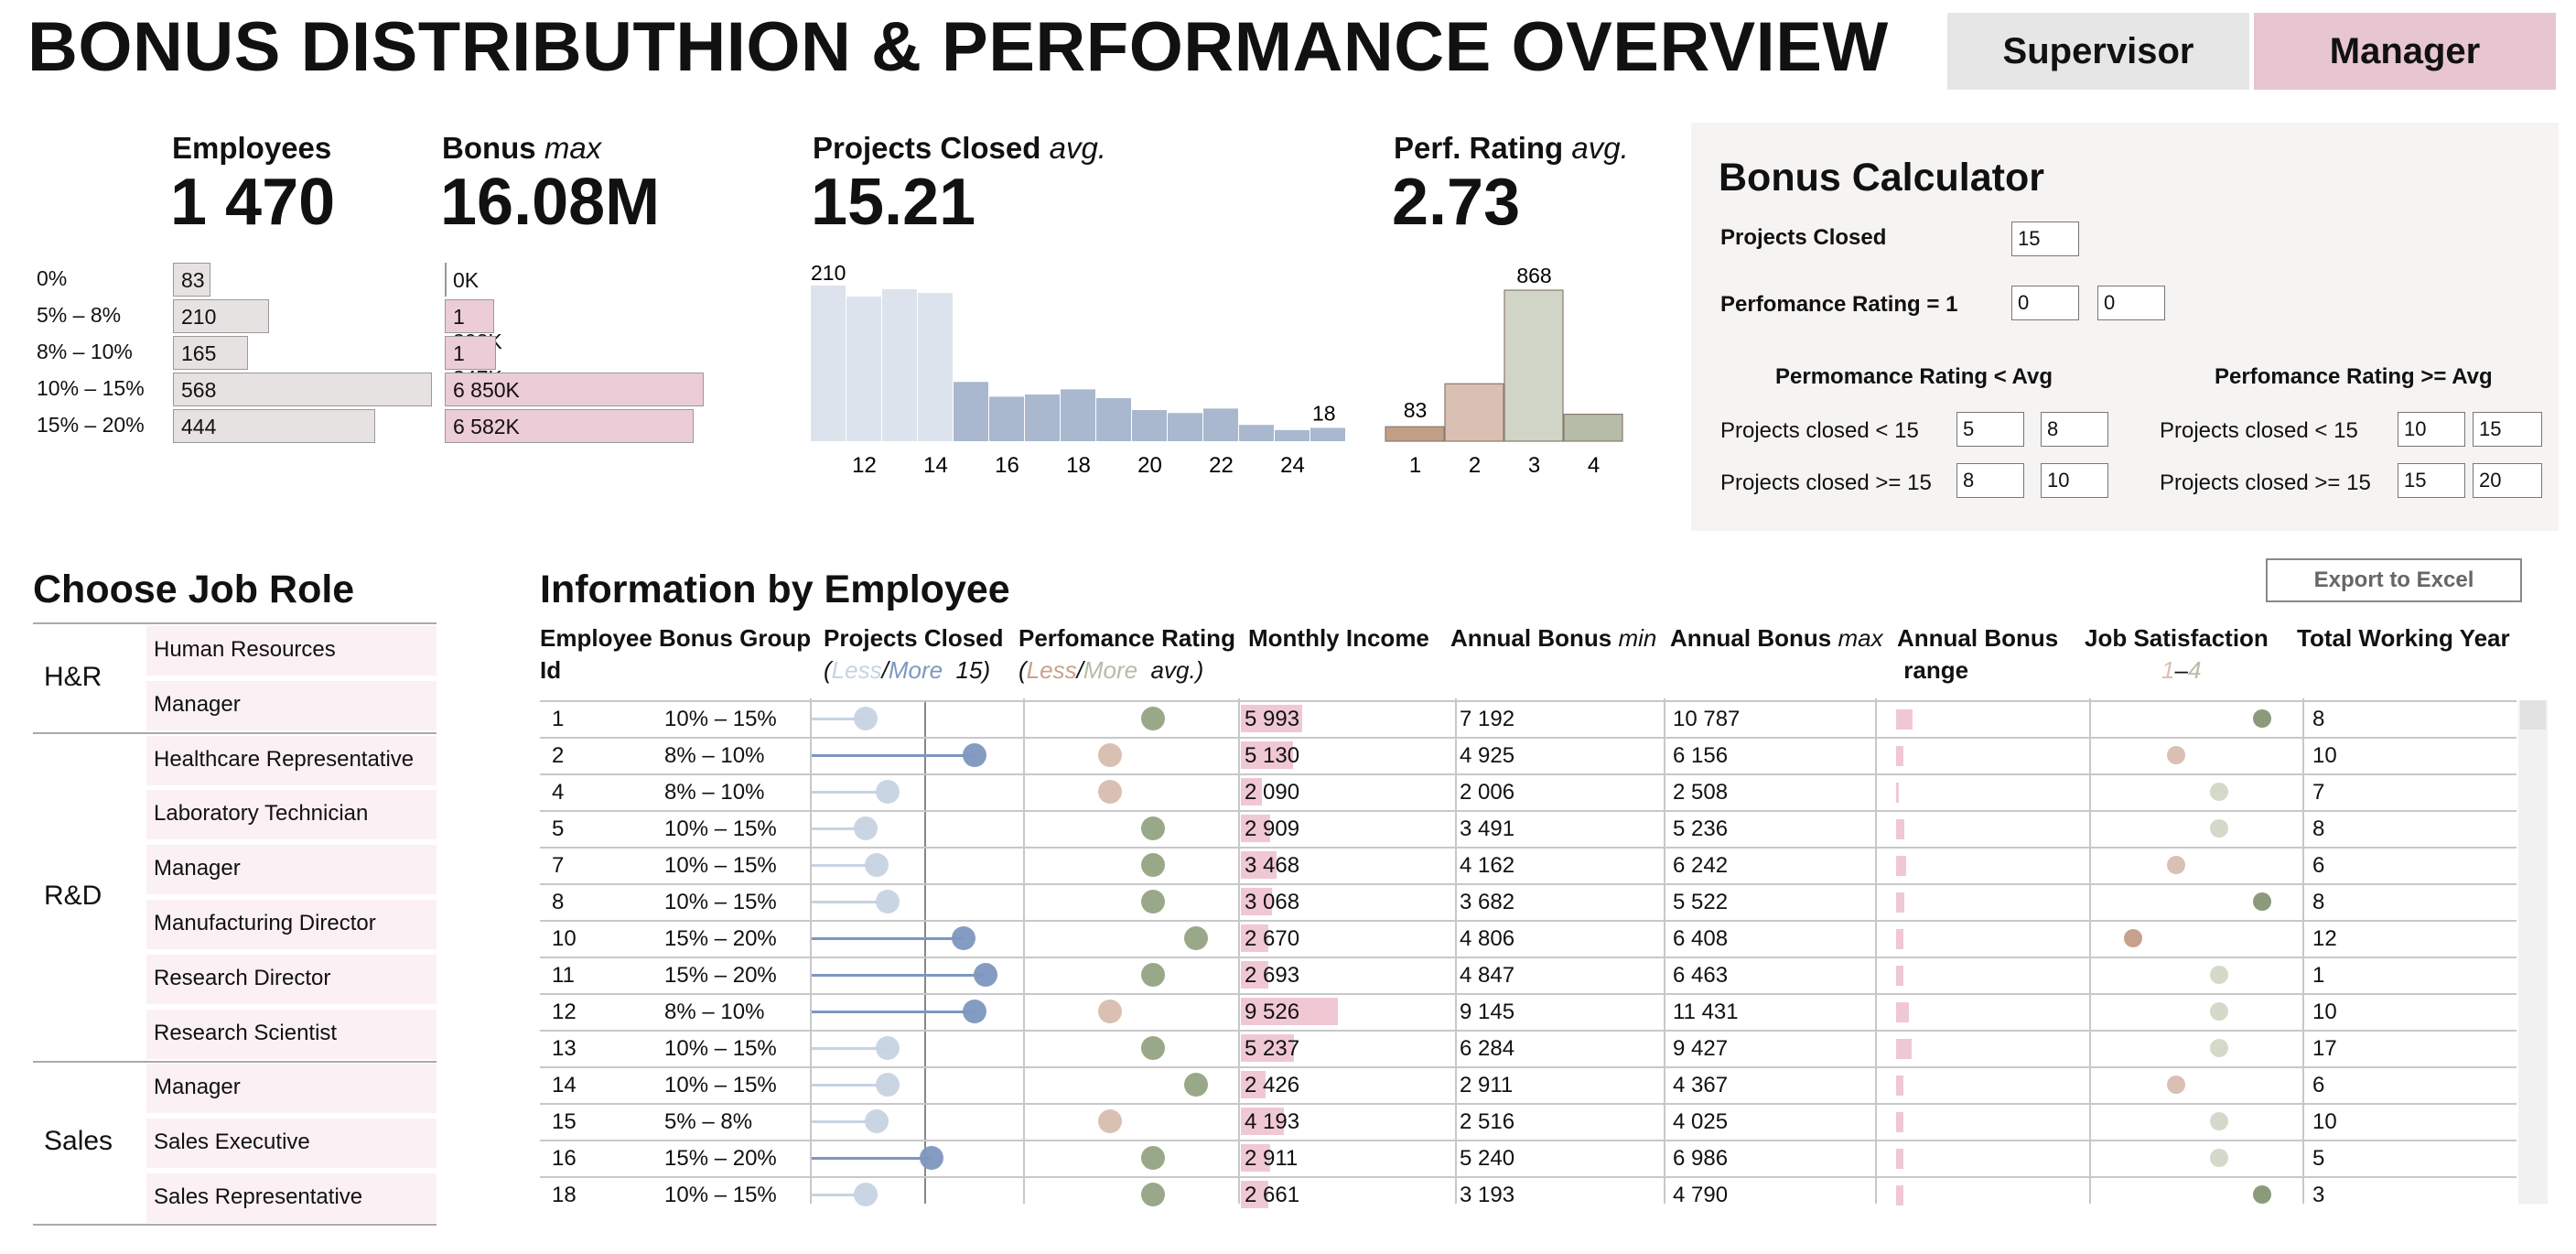 The image size is (2576, 1254). I want to click on role-sales-executive: Sales Executive, so click(291, 1143).